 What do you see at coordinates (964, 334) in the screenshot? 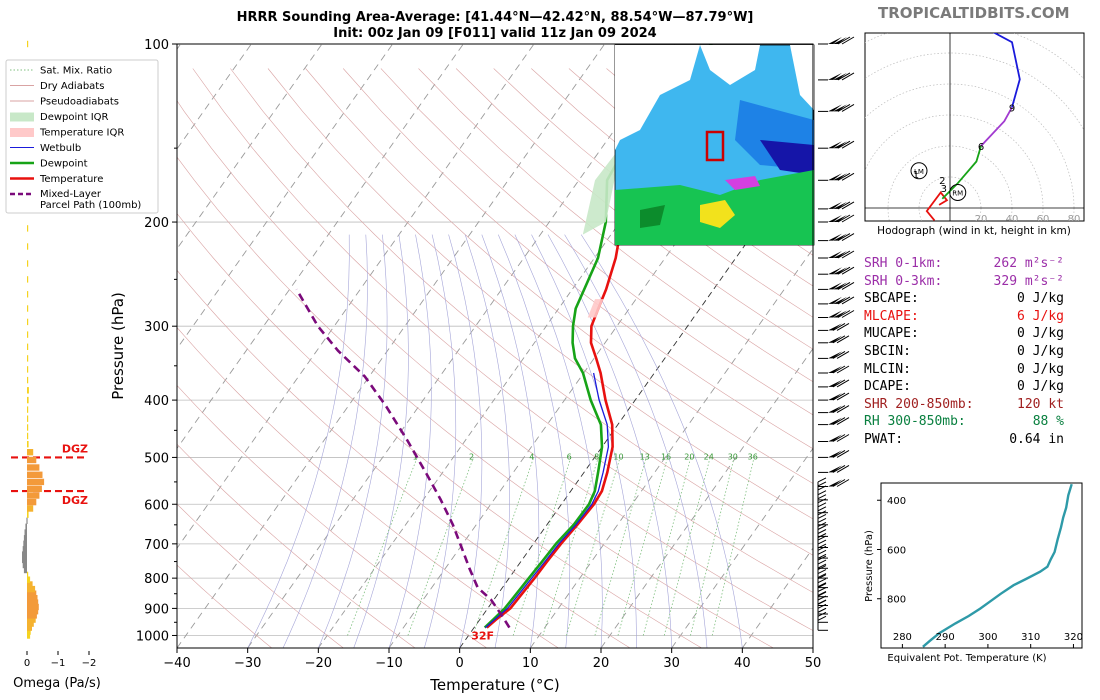
I see `stat-row: MUCAPE: 0 J/kg` at bounding box center [964, 334].